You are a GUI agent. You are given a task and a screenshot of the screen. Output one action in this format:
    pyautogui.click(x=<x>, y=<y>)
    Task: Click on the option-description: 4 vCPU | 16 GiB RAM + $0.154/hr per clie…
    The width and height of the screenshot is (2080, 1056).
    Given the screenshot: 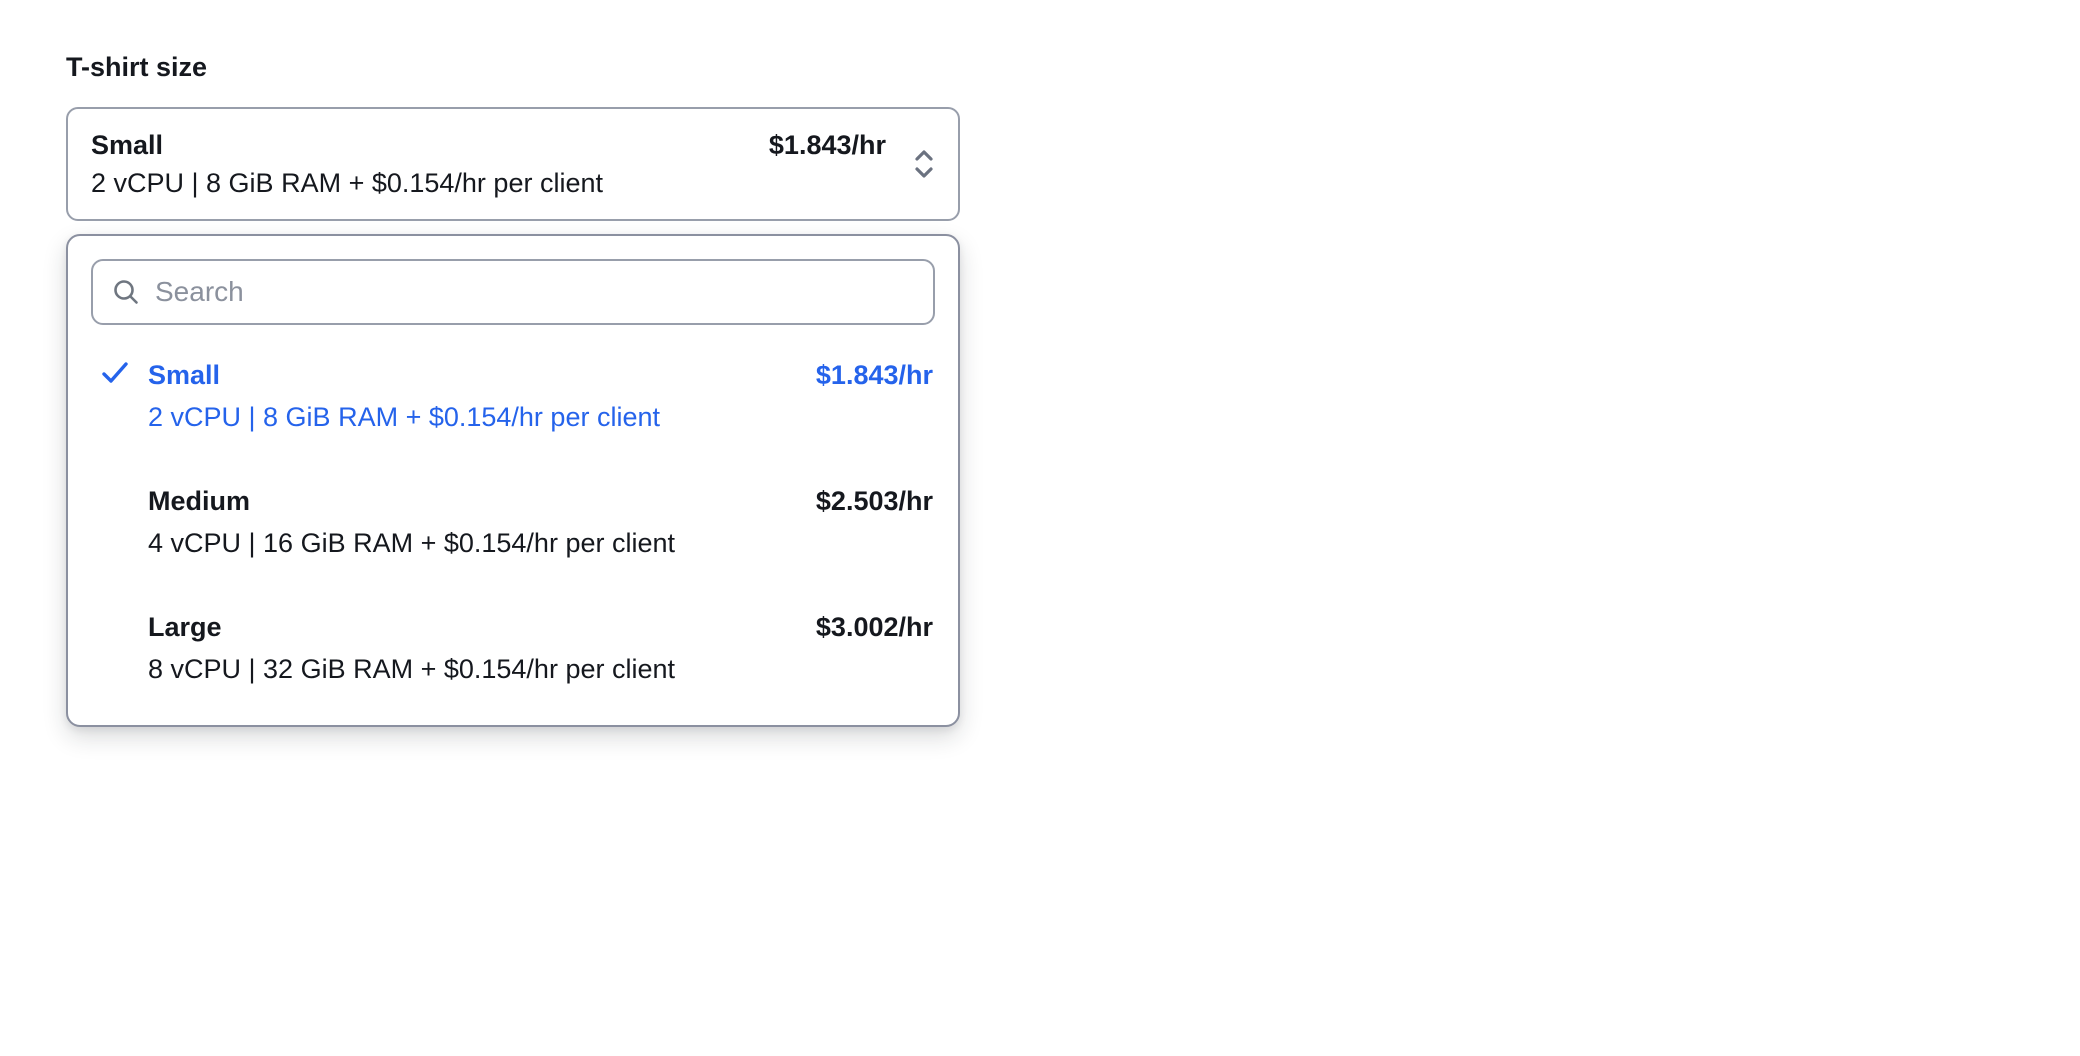 What is the action you would take?
    pyautogui.click(x=412, y=543)
    